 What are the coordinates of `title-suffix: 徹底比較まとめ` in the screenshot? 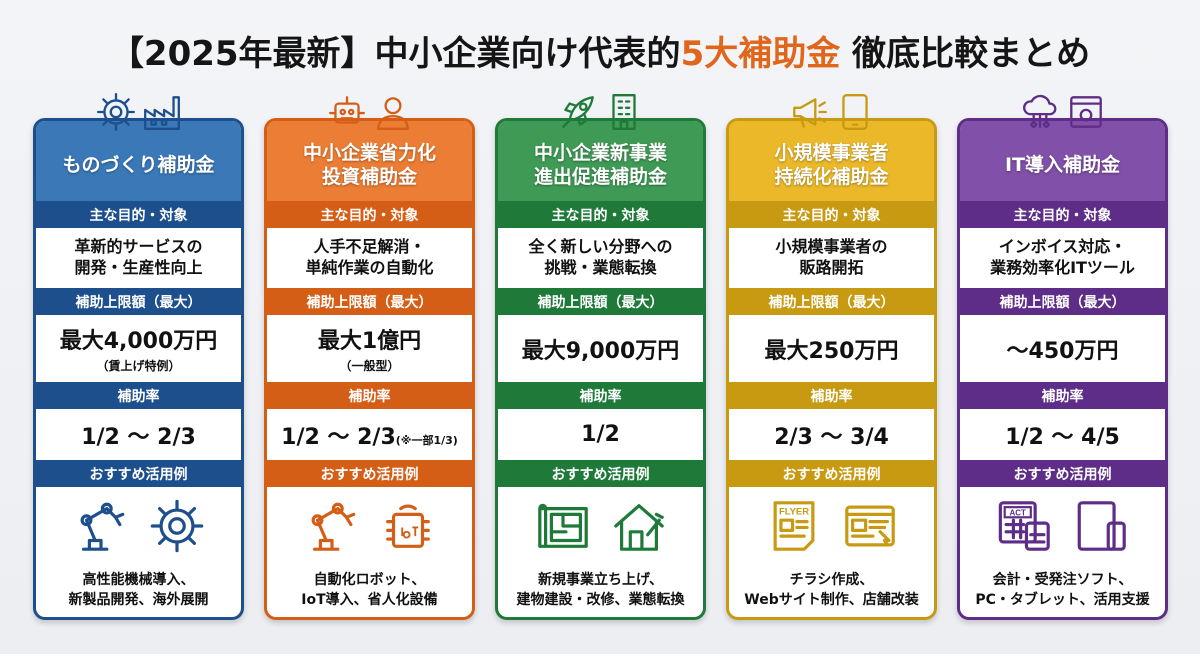 It's located at (965, 54).